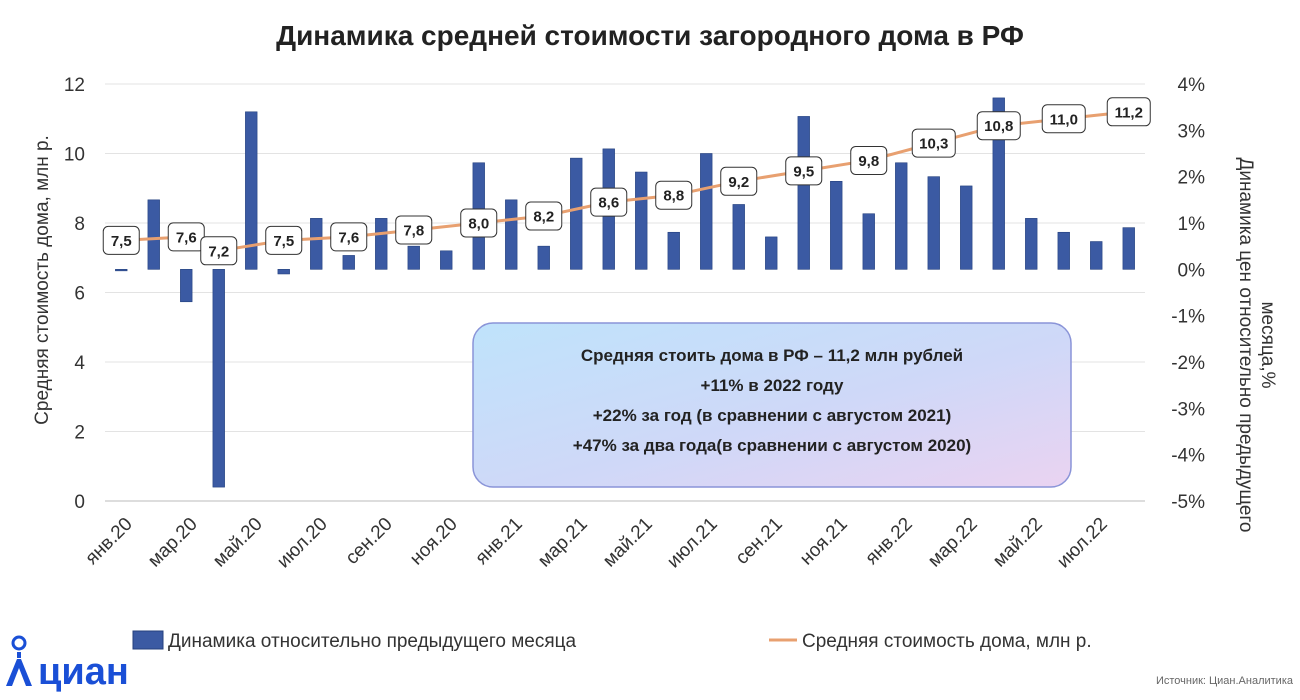 This screenshot has height=700, width=1300. What do you see at coordinates (933, 144) in the screenshot?
I see `data-label-text: 10,3` at bounding box center [933, 144].